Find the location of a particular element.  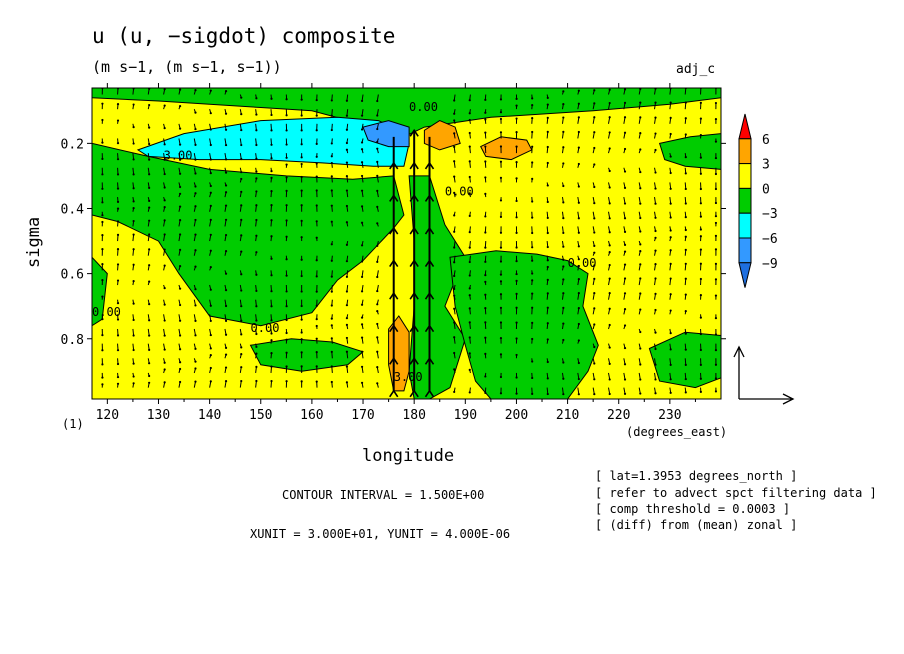

colorbar-label: 0 is located at coordinates (766, 189).